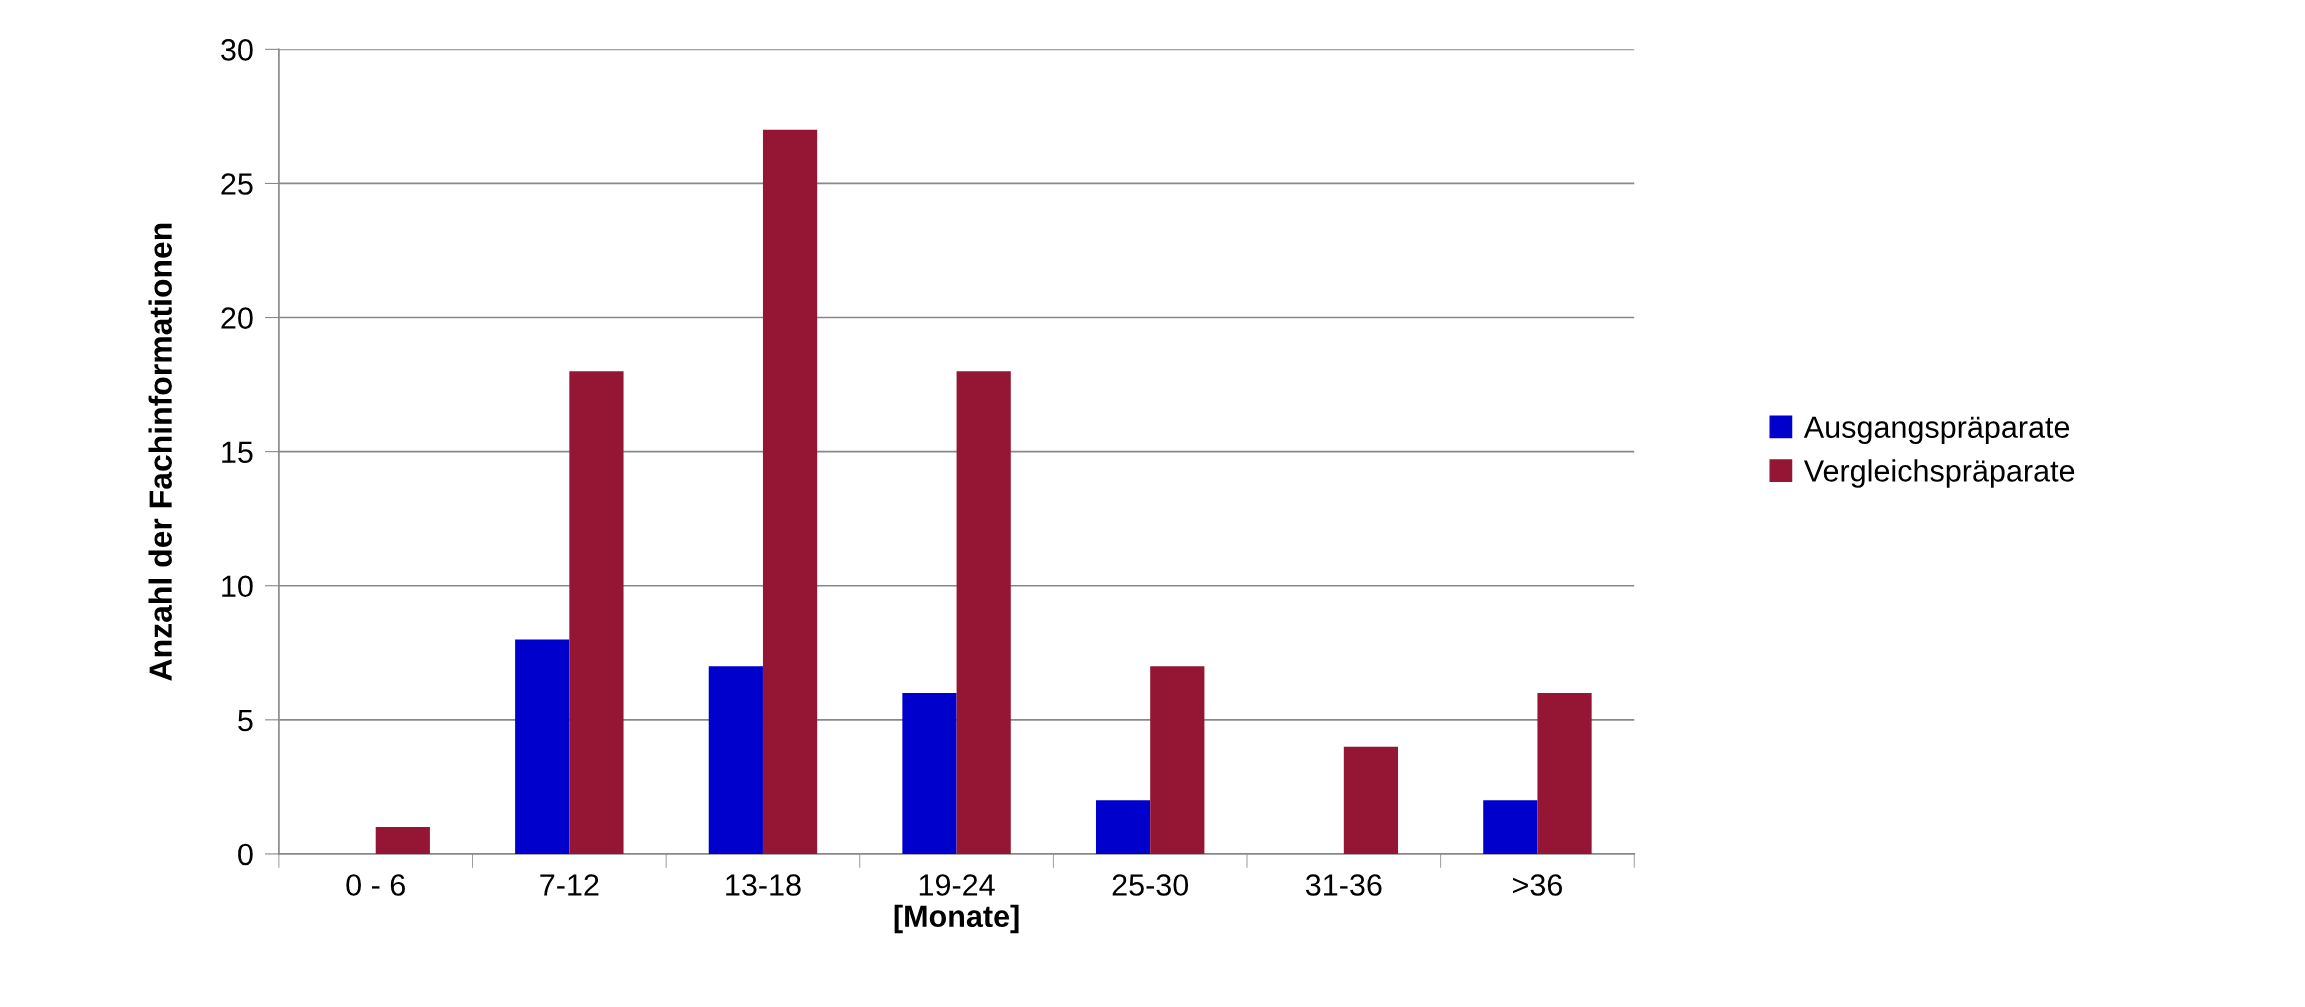 The height and width of the screenshot is (1007, 2305). I want to click on y-tick-label: 15, so click(237, 452).